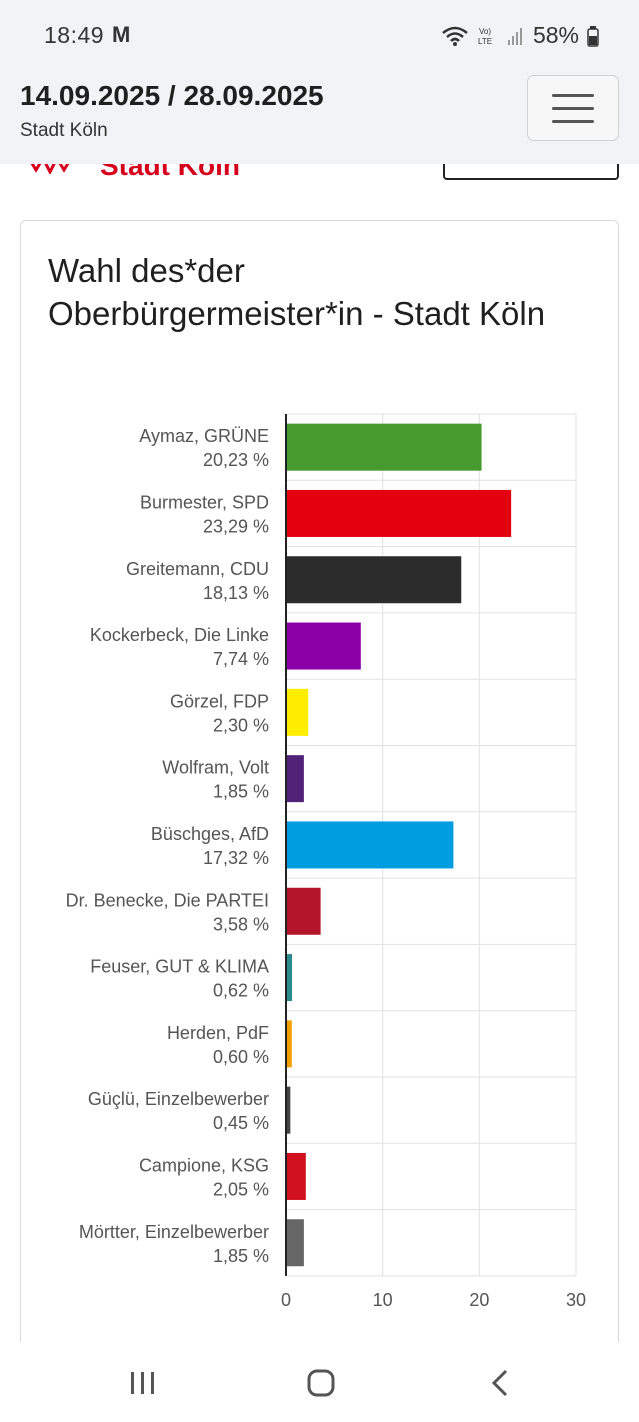  What do you see at coordinates (593, 36) in the screenshot?
I see `battery-icon` at bounding box center [593, 36].